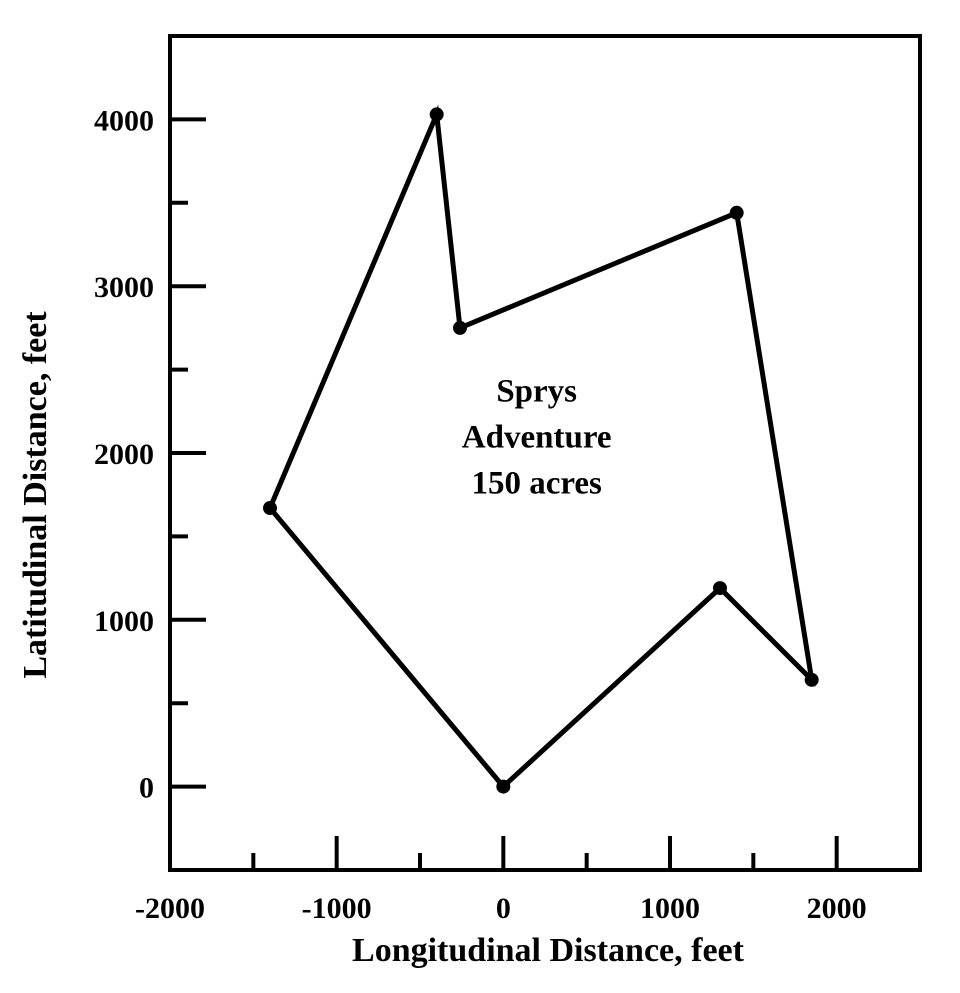  I want to click on y-tick-label: 3000, so click(124, 287).